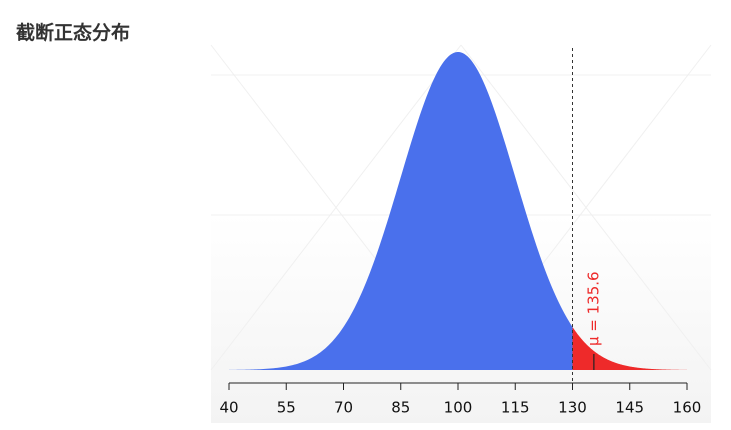  I want to click on x-tick-label: 145, so click(629, 408).